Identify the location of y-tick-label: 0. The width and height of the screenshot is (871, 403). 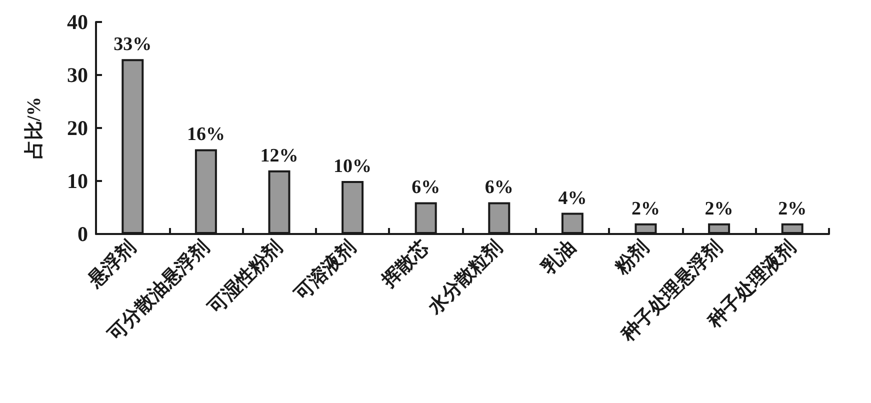
(83, 234).